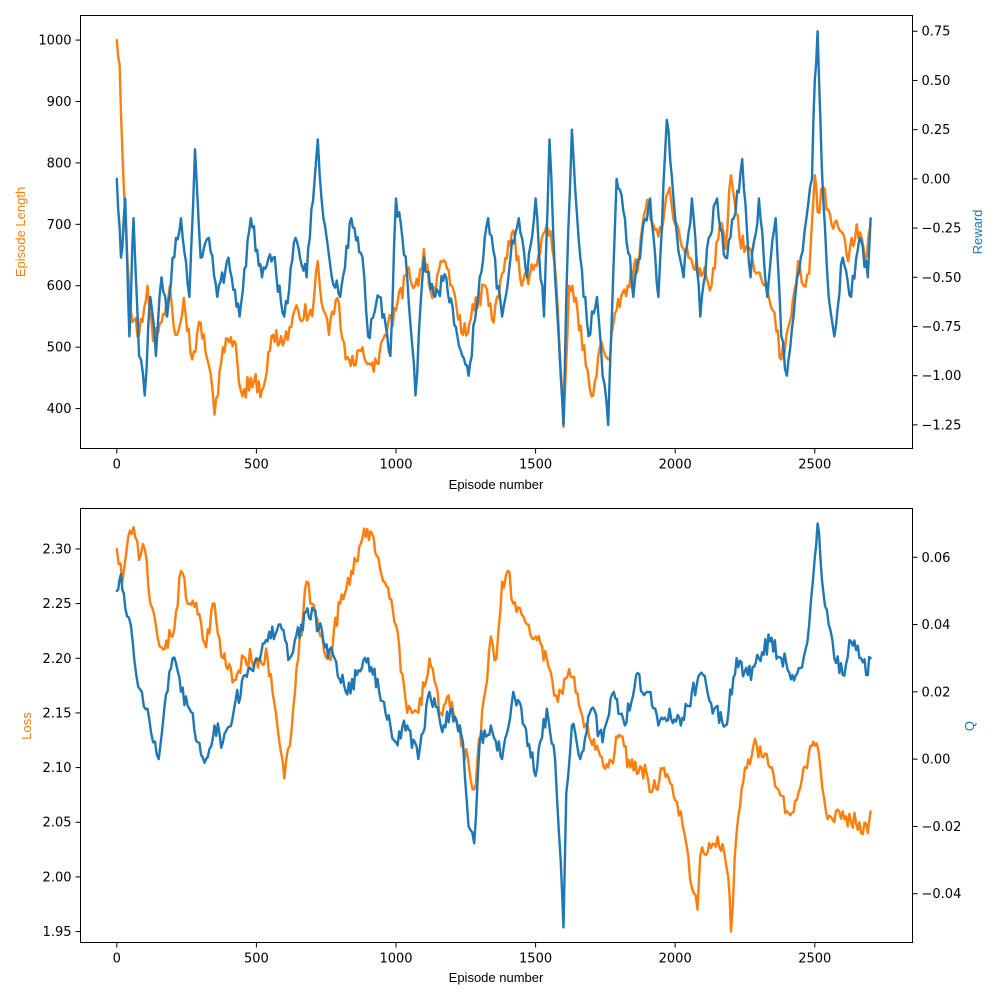  I want to click on top-chart-right-label: Reward, so click(977, 232).